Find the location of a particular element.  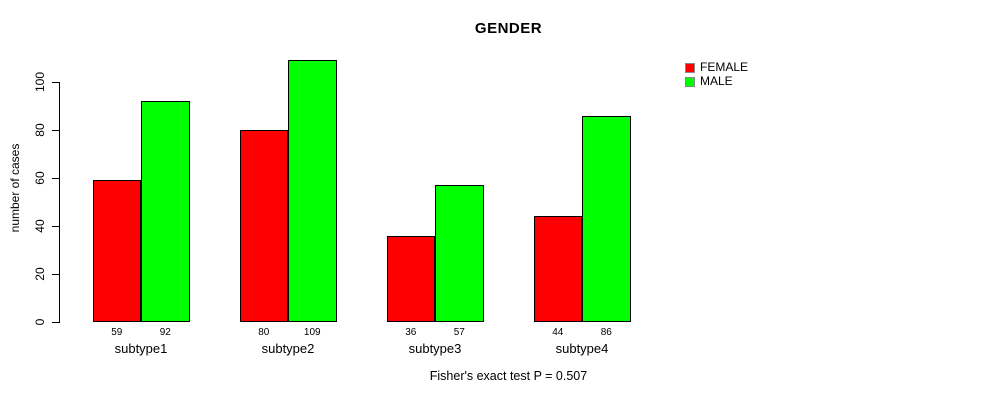

bar-value-label: 92 is located at coordinates (165, 332).